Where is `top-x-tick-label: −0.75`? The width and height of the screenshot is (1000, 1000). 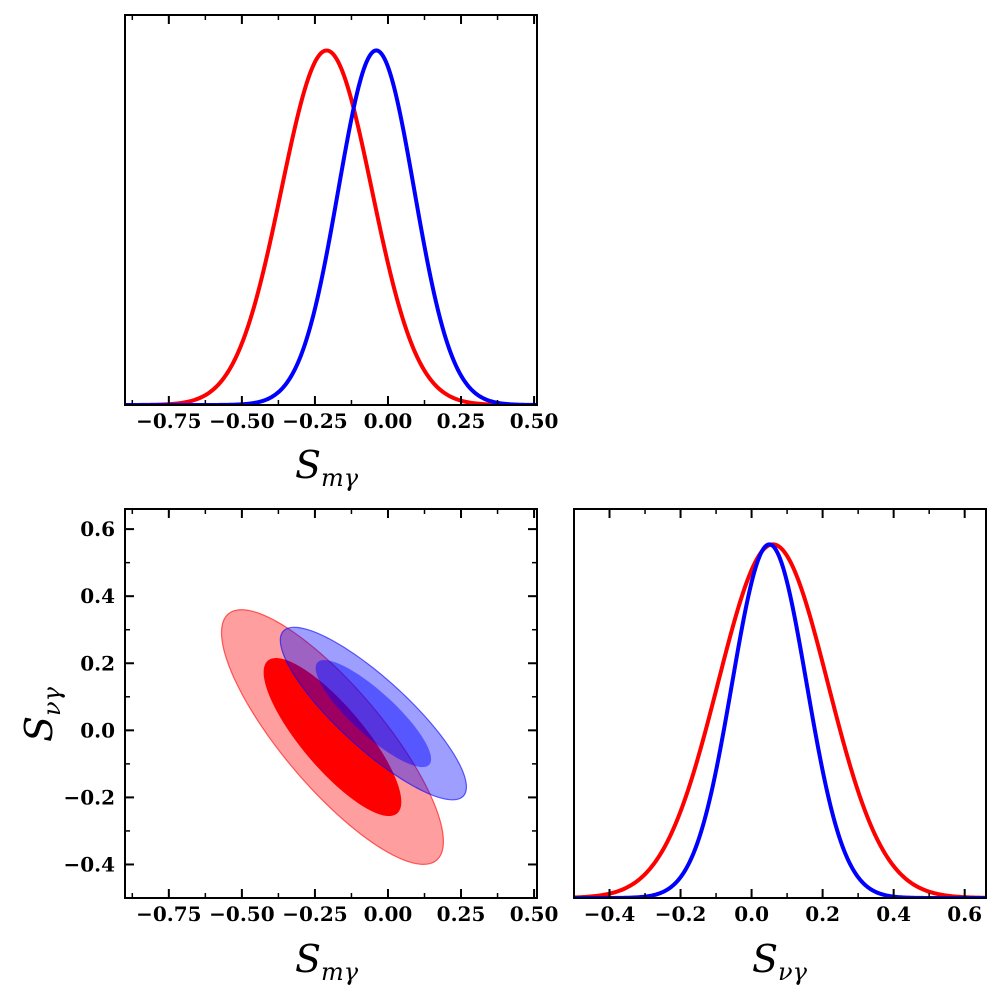 top-x-tick-label: −0.75 is located at coordinates (168, 421).